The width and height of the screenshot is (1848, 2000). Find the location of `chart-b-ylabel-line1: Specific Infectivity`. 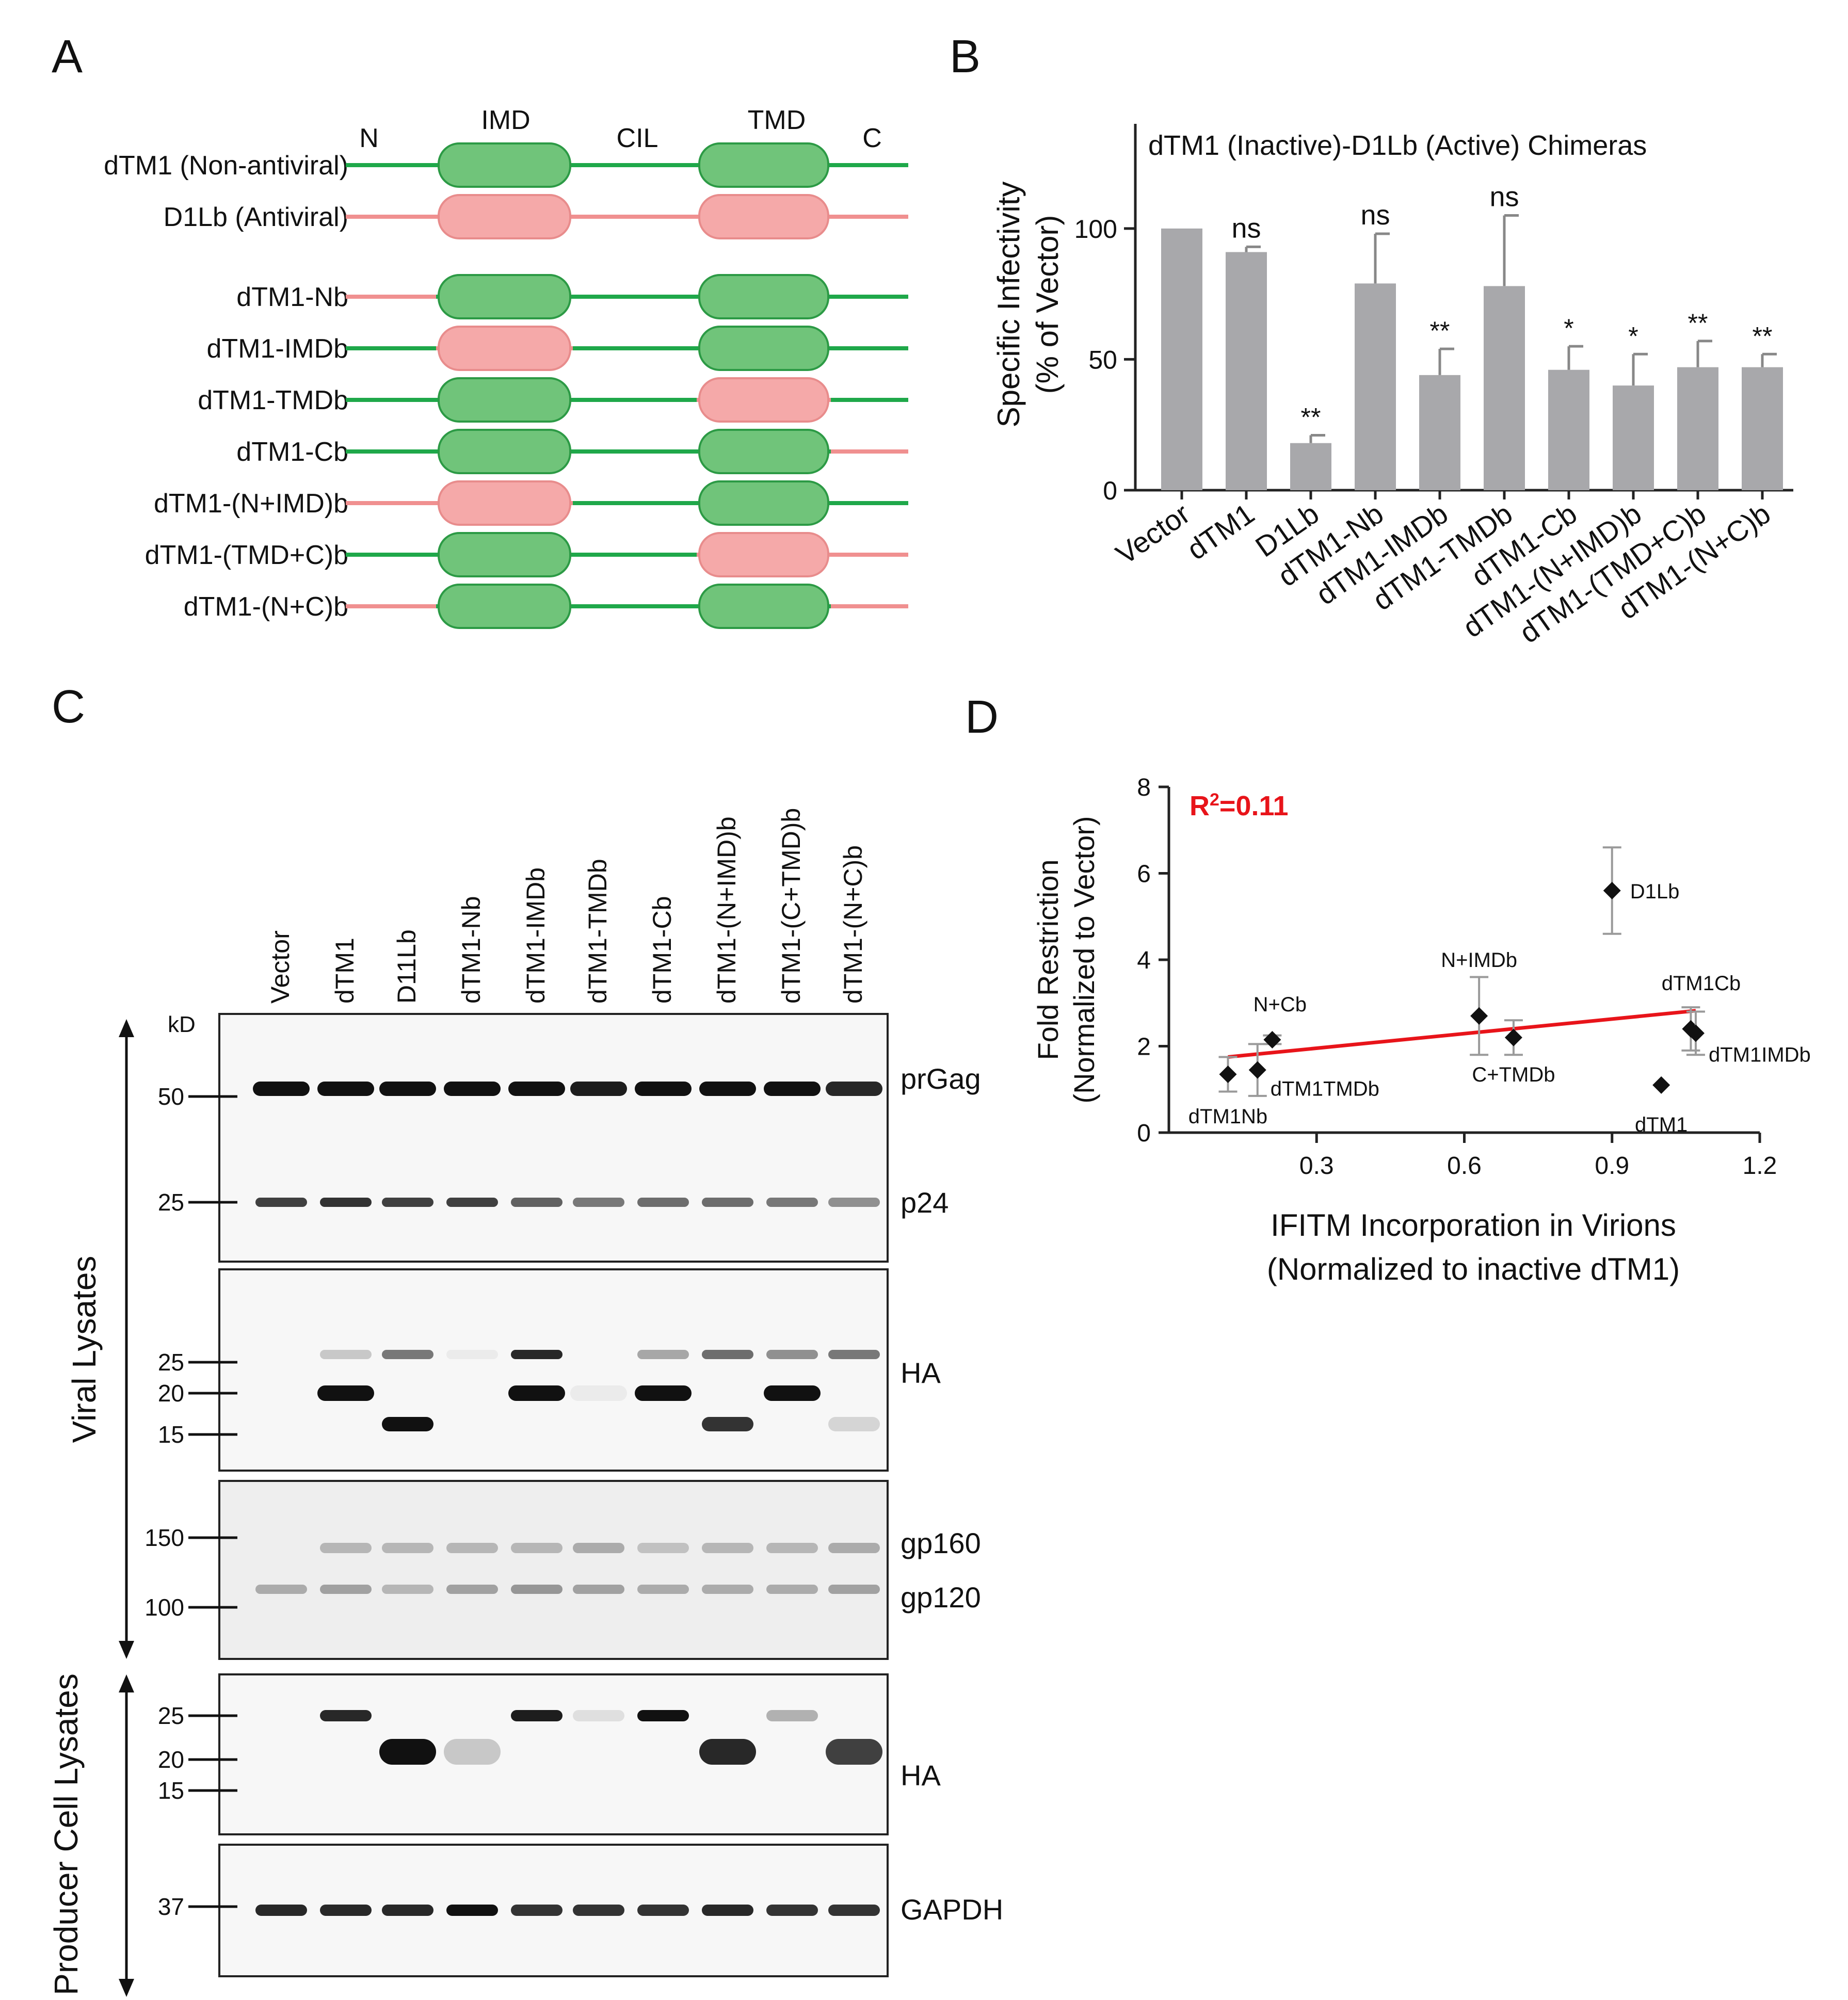

chart-b-ylabel-line1: Specific Infectivity is located at coordinates (1008, 305).